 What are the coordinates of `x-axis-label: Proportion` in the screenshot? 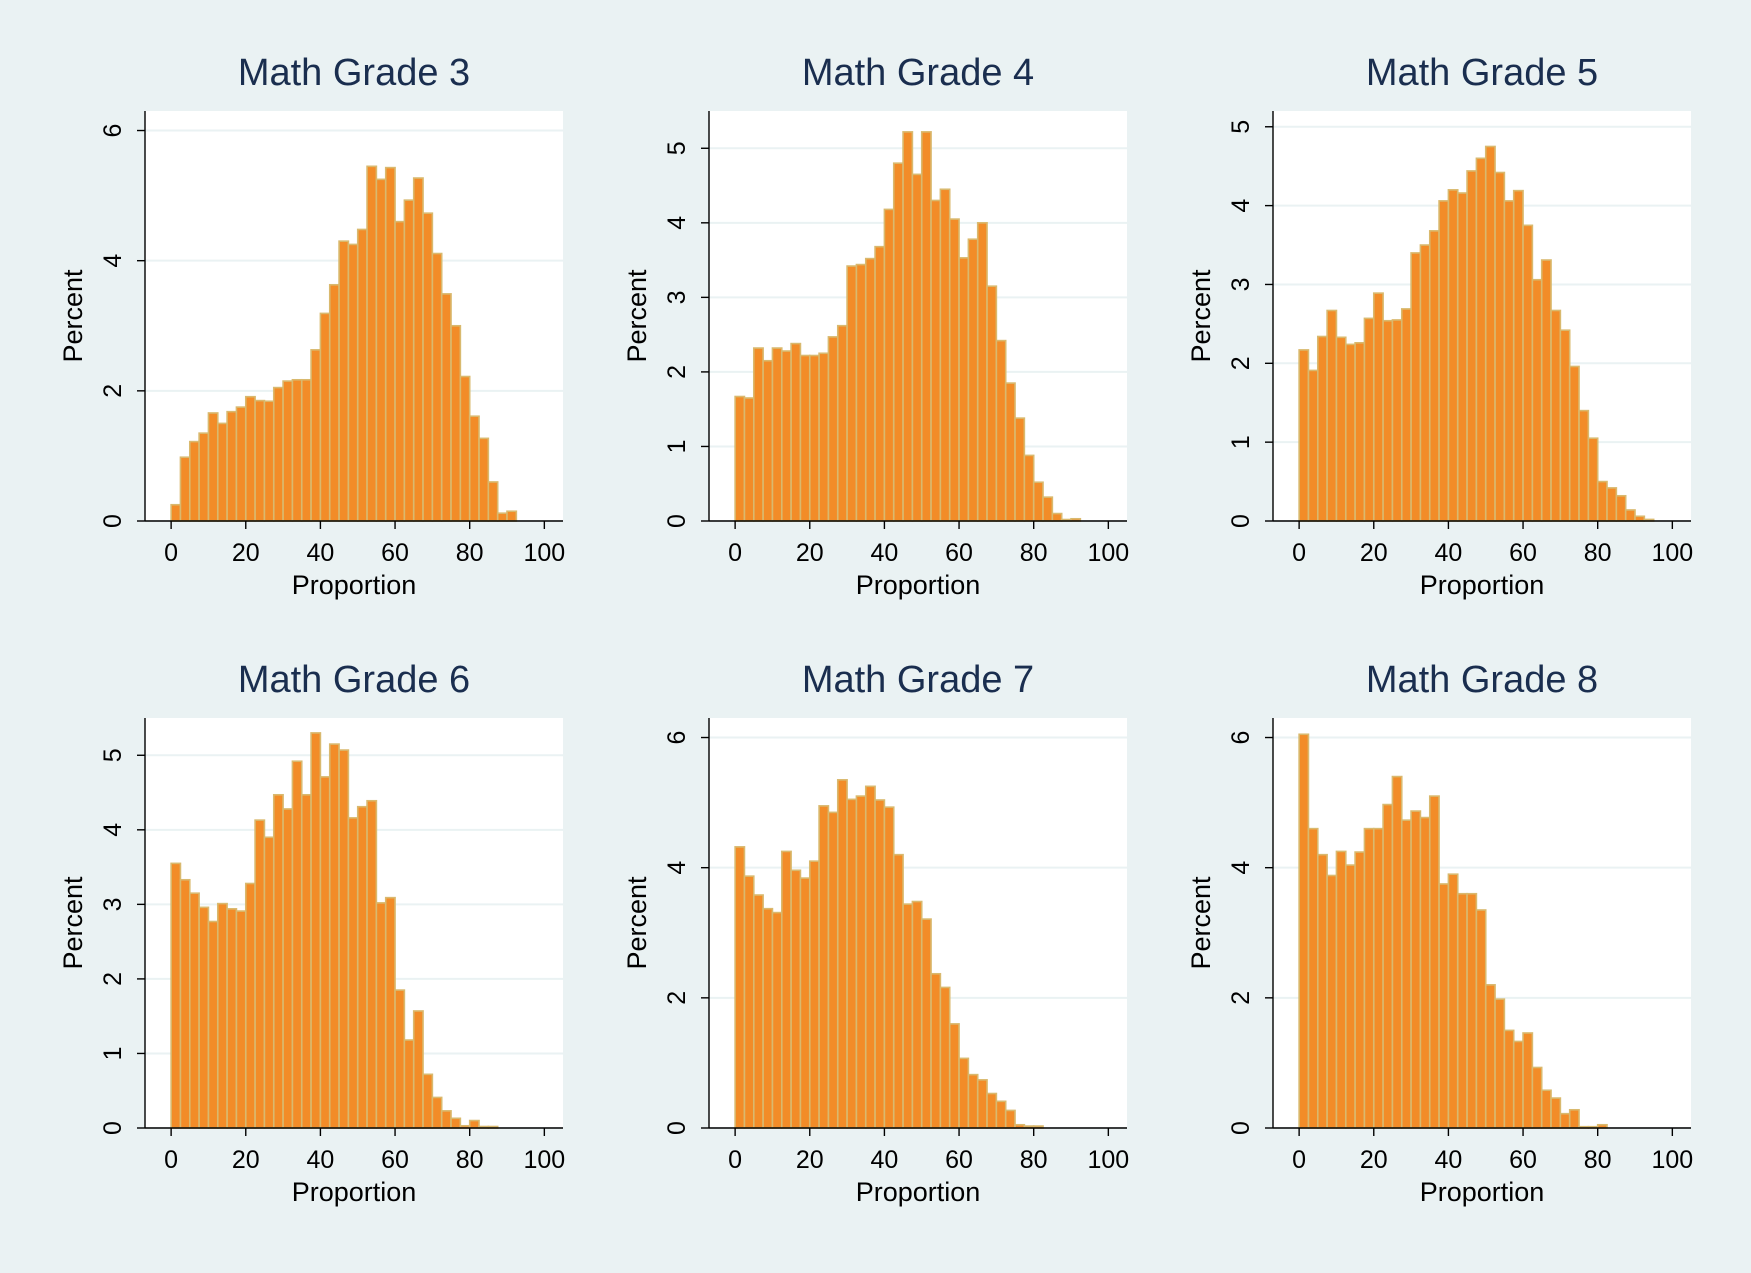 It's located at (354, 1192).